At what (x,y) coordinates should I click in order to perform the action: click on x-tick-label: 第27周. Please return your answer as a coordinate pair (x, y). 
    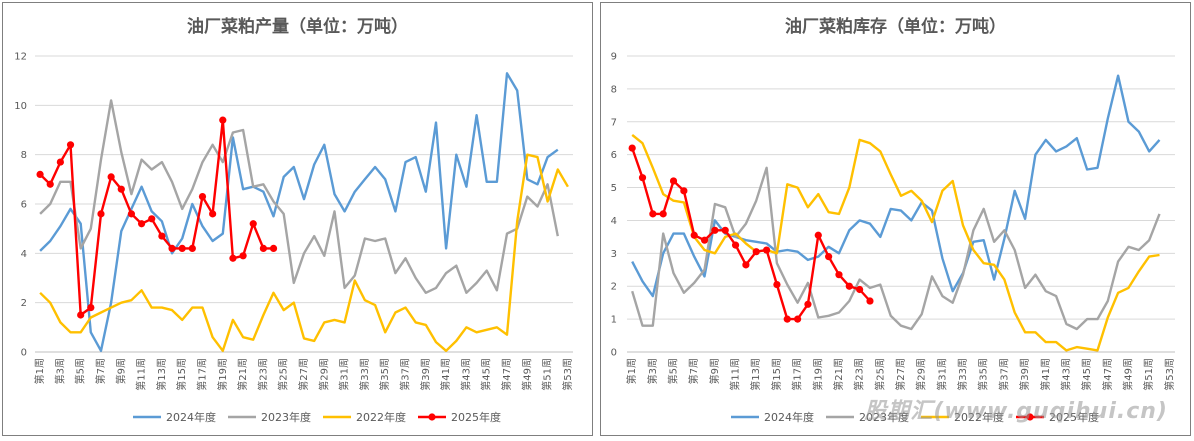
    Looking at the image, I should click on (303, 374).